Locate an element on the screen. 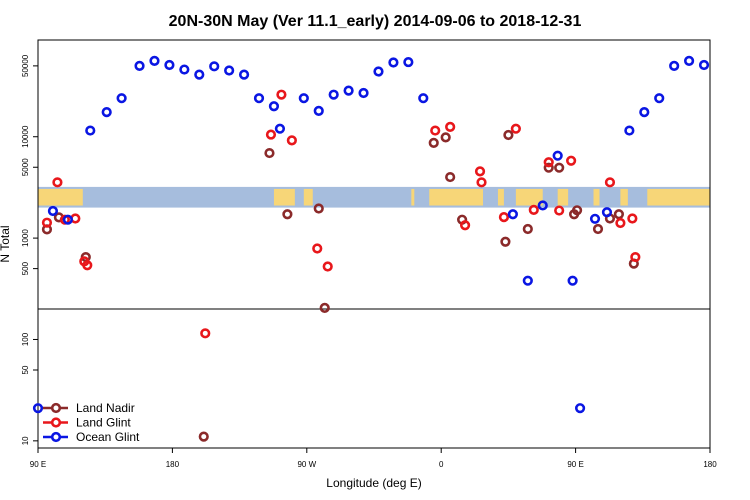  y-tick-label: 50 is located at coordinates (25, 369).